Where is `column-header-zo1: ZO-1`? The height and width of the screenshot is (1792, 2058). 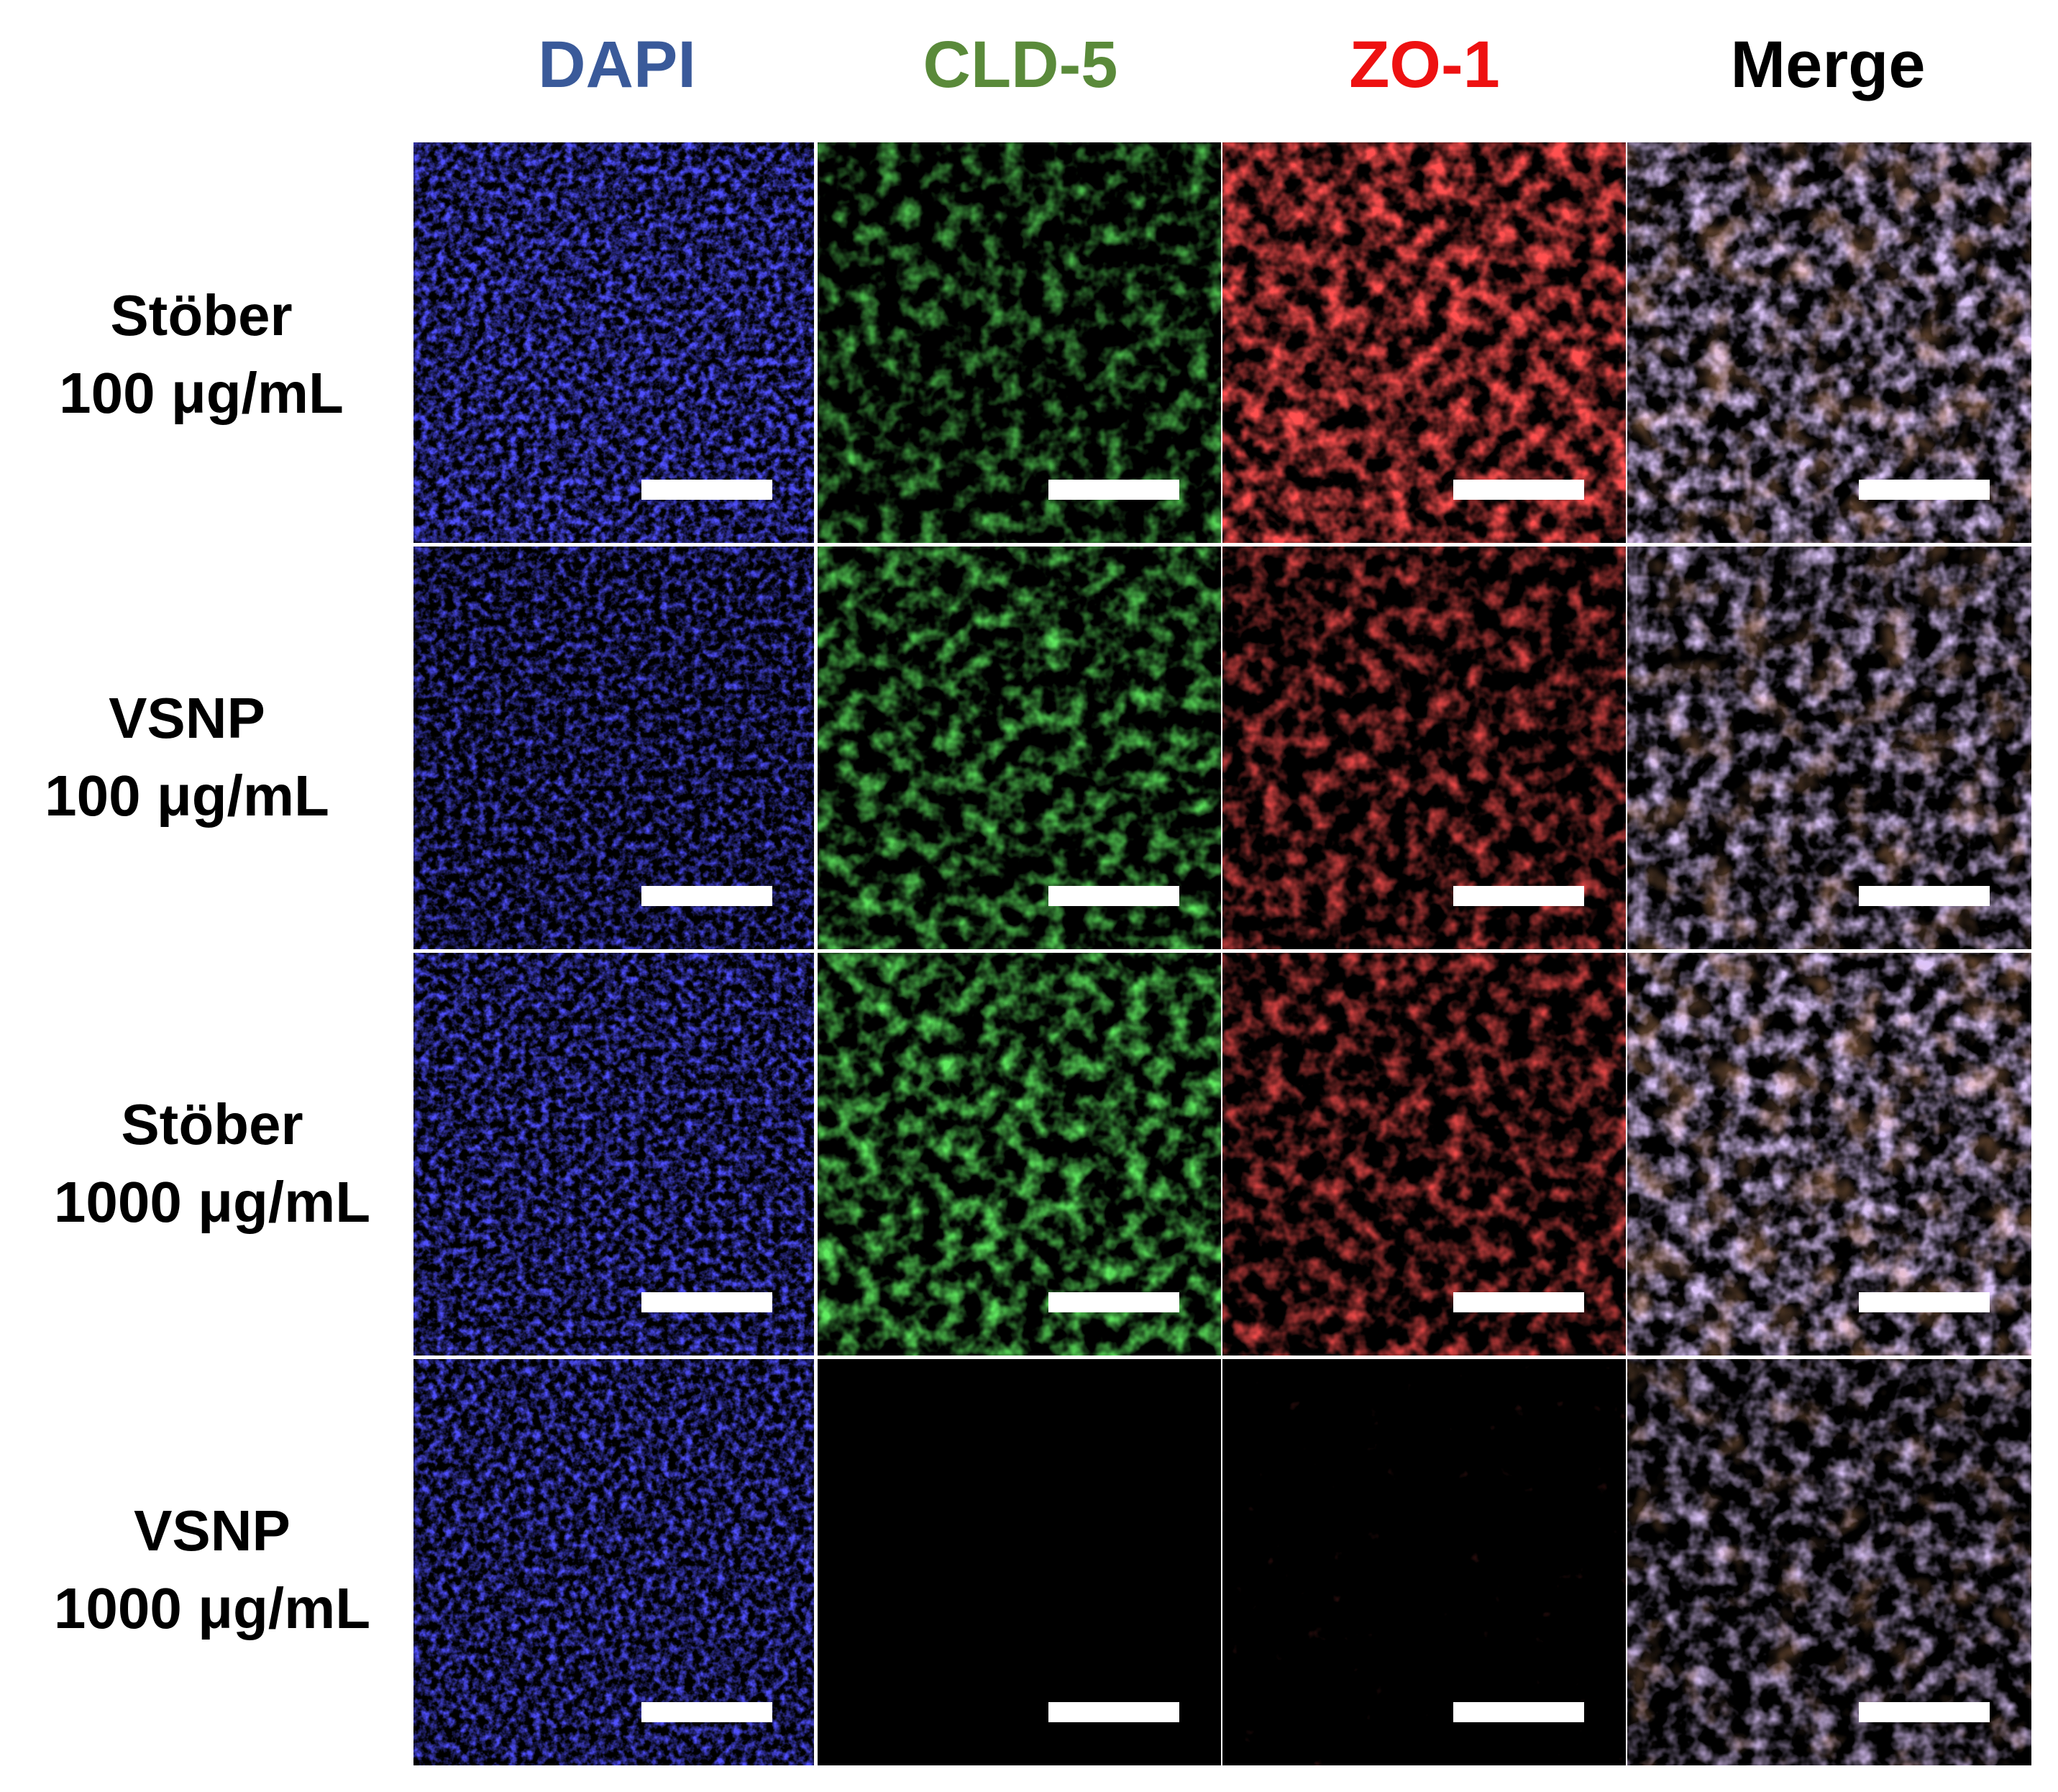
column-header-zo1: ZO-1 is located at coordinates (1424, 64).